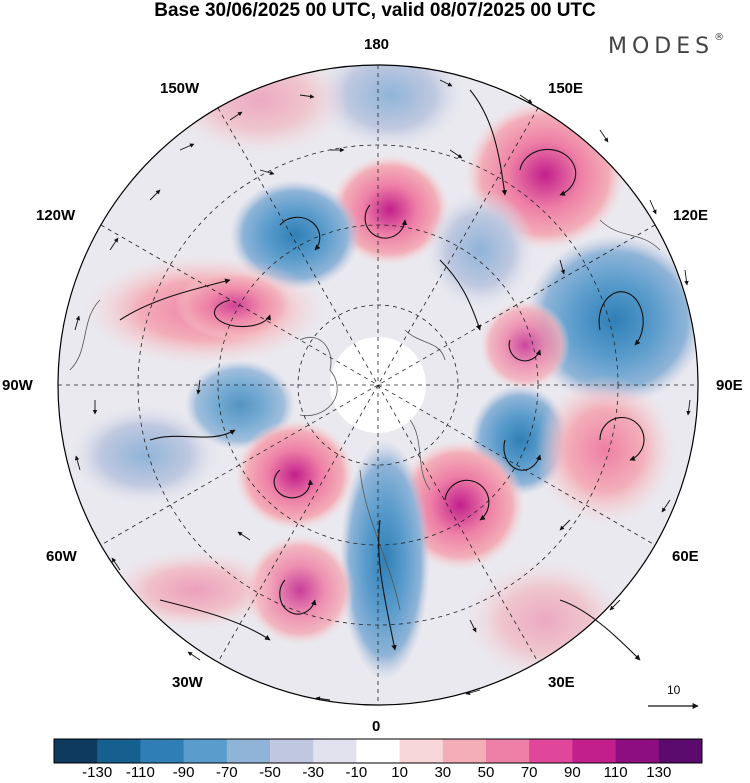 Image resolution: width=750 pixels, height=783 pixels. What do you see at coordinates (356, 772) in the screenshot?
I see `colorbar-tick-label: -10` at bounding box center [356, 772].